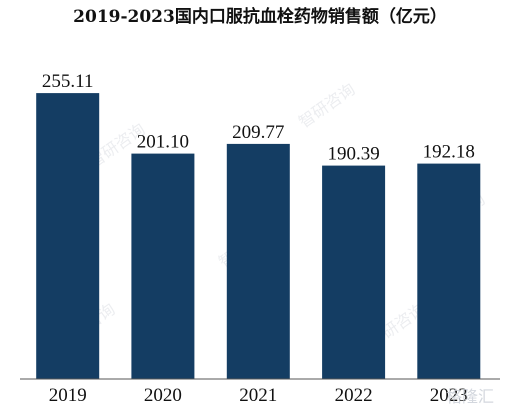 The image size is (521, 411). I want to click on bar-2020, so click(163, 266).